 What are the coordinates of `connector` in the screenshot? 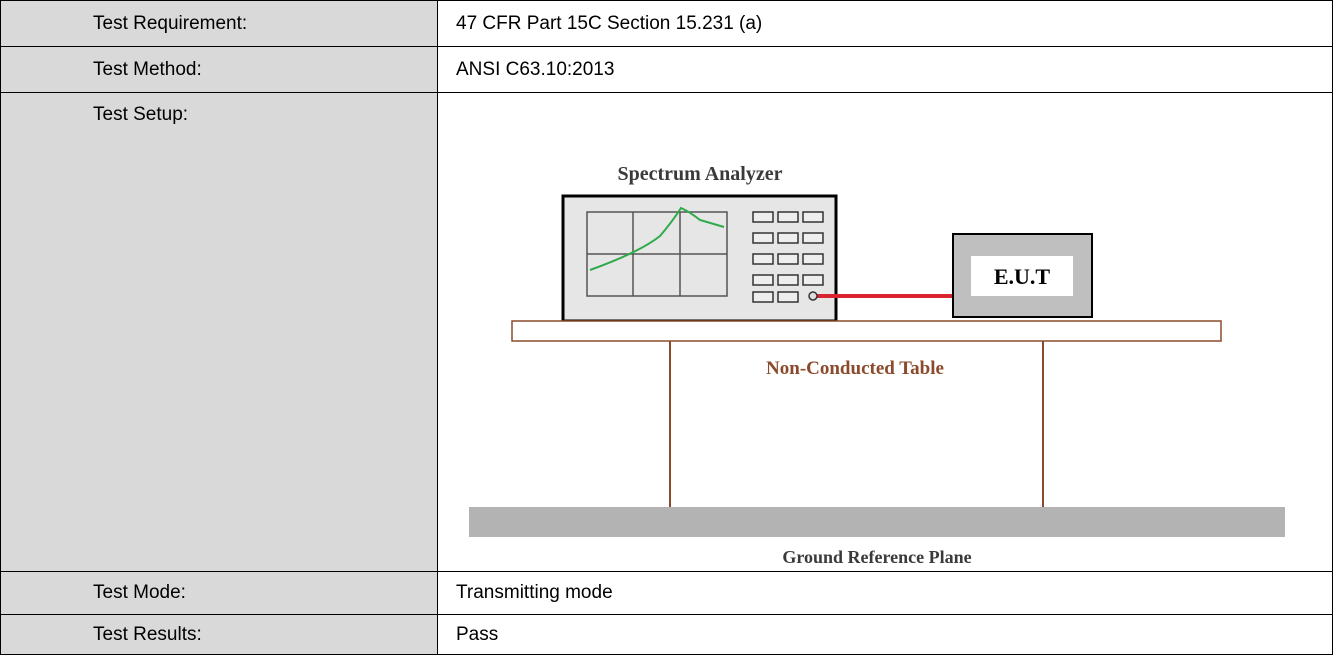 It's located at (813, 296).